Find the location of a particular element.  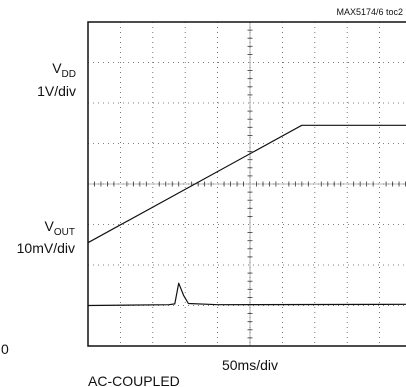

vdd-scale-label: 1V/div is located at coordinates (56, 91).